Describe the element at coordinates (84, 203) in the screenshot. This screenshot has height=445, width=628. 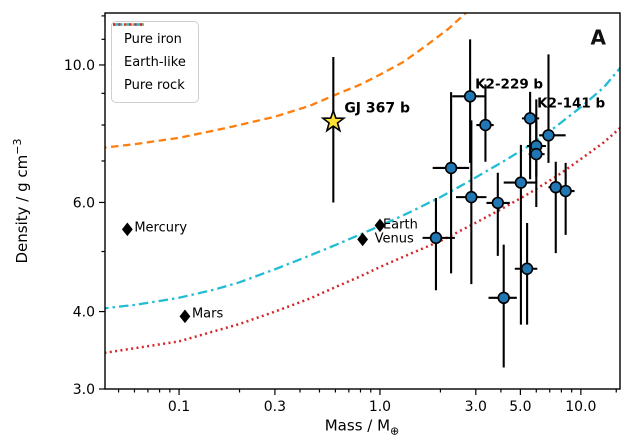
I see `y-tick-label: 6.0` at that location.